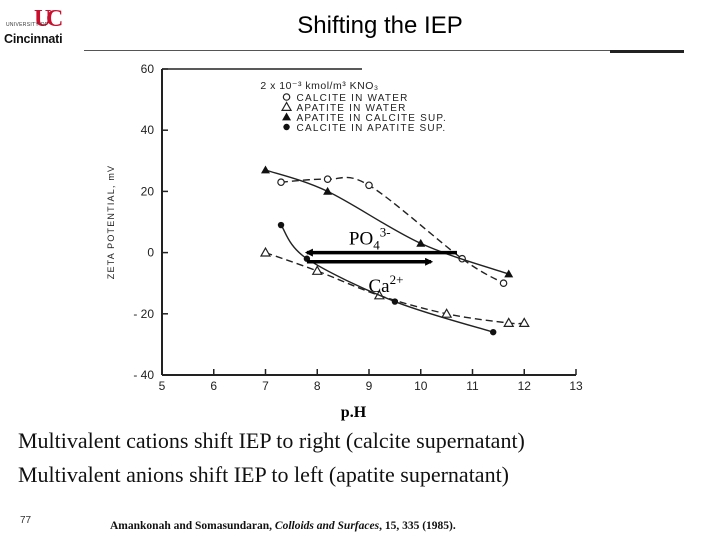 The width and height of the screenshot is (720, 540). I want to click on series-line-calcite-in-water, so click(392, 230).